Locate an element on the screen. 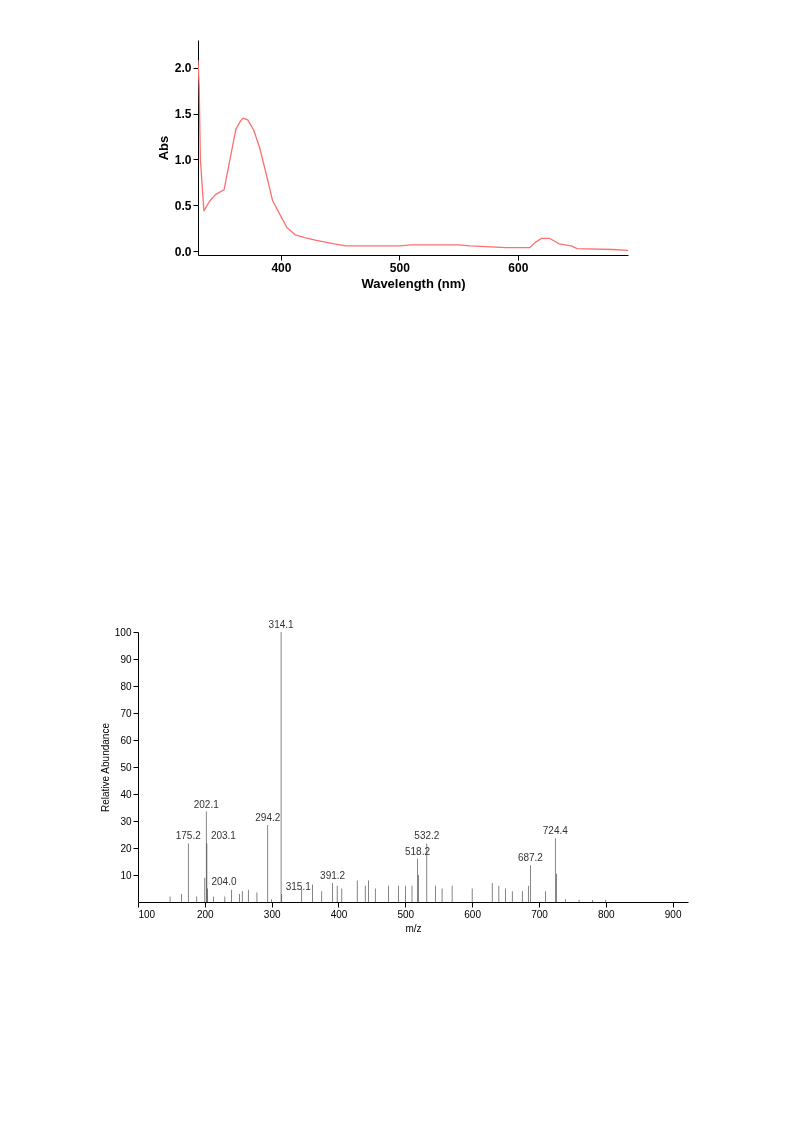  y-tick-label: 40 is located at coordinates (126, 794).